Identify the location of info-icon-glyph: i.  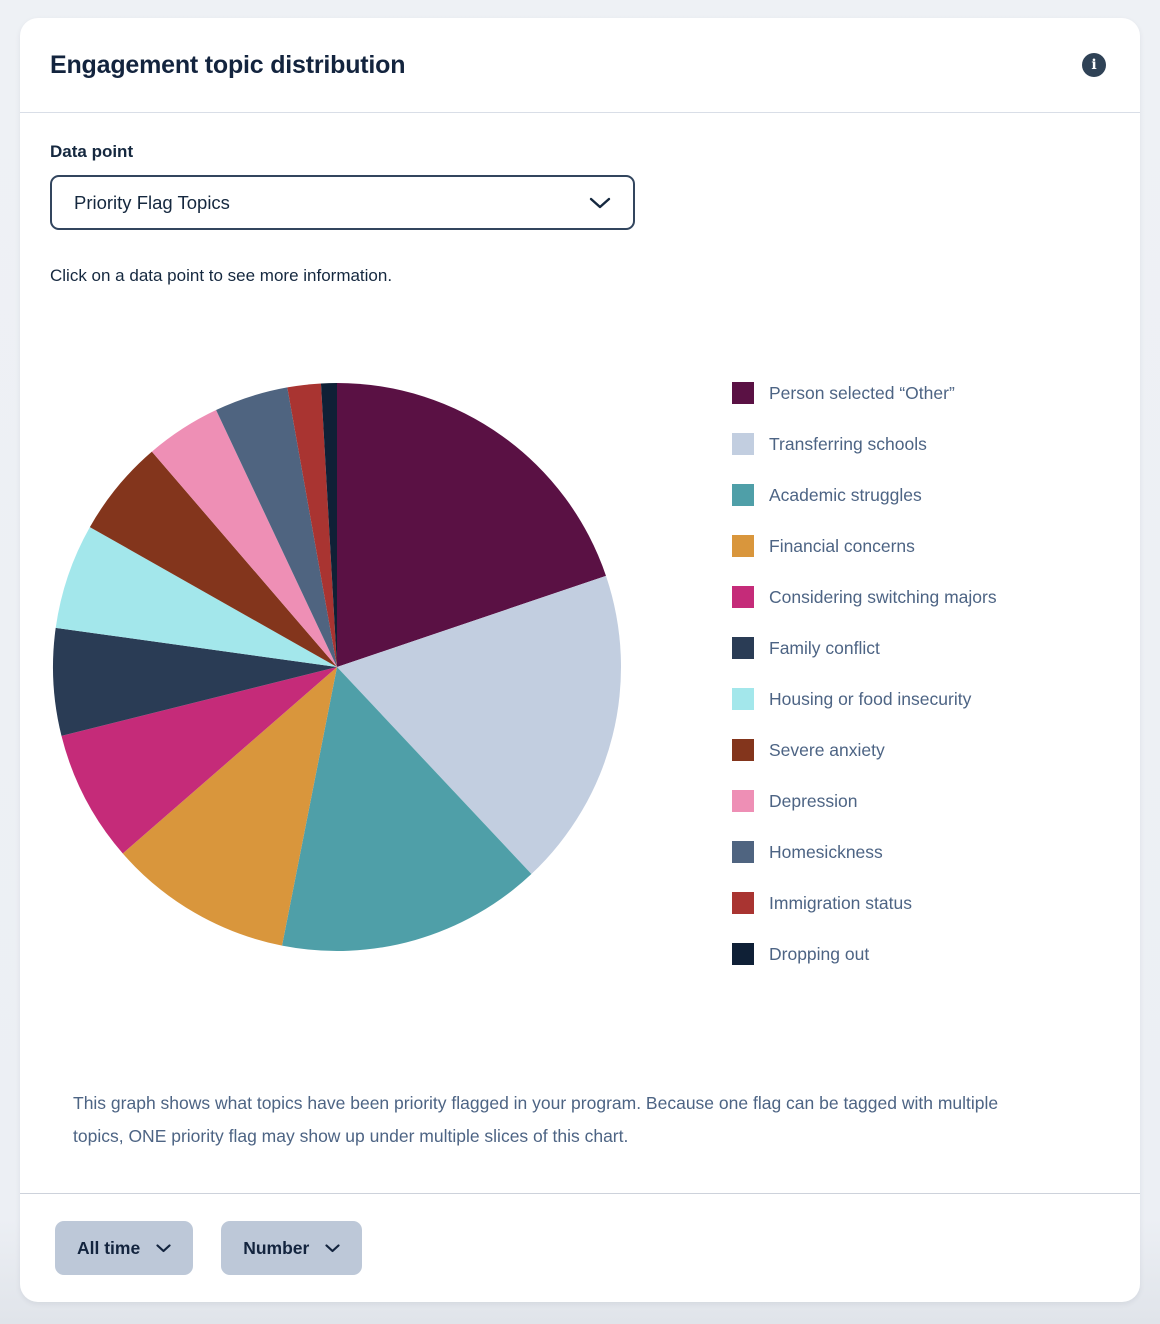
(1094, 65).